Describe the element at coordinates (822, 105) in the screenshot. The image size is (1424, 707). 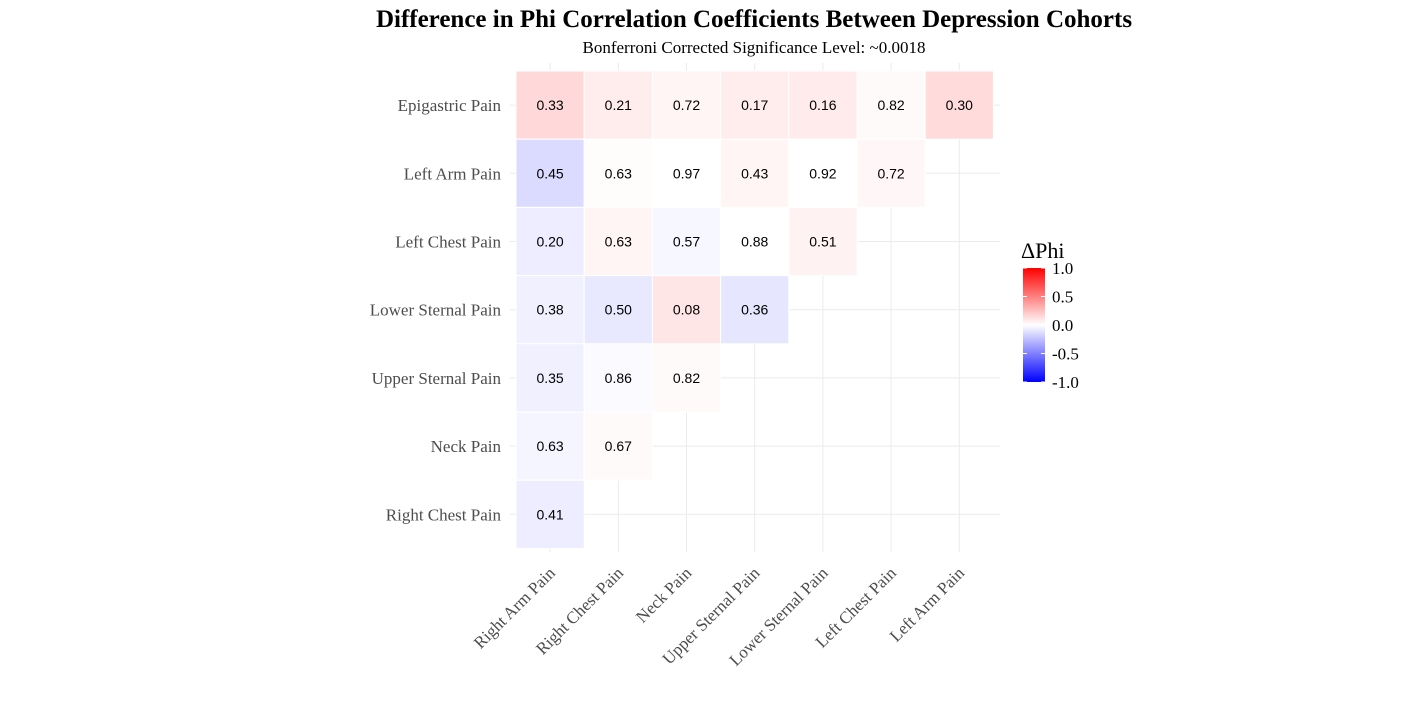
I see `cell-label-epigastric-pain-lower-sternal-pain: 0.16` at that location.